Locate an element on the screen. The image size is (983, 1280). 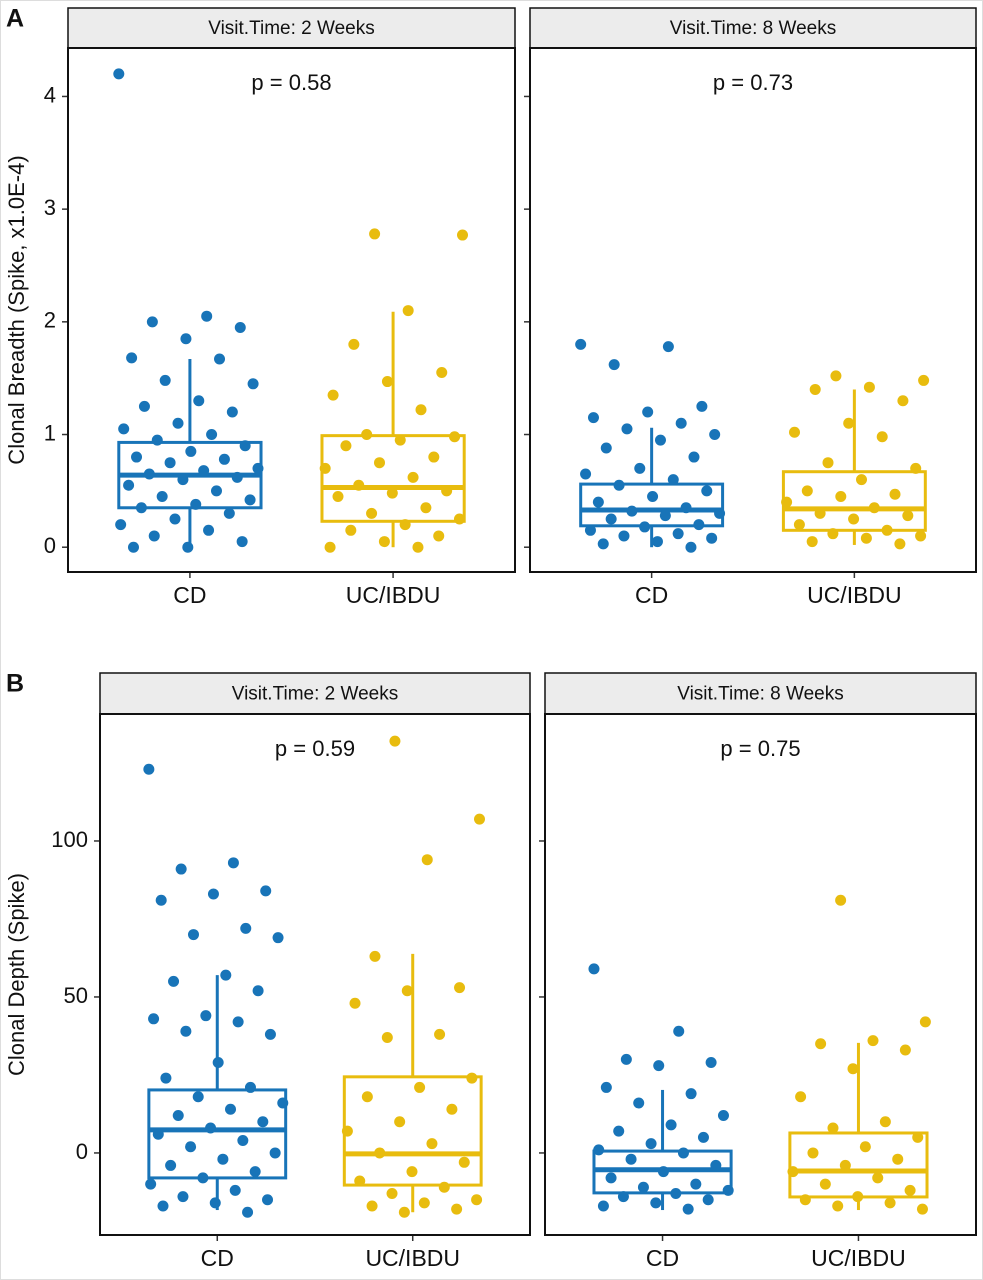
y-tick-label: 100 is located at coordinates (69, 839).